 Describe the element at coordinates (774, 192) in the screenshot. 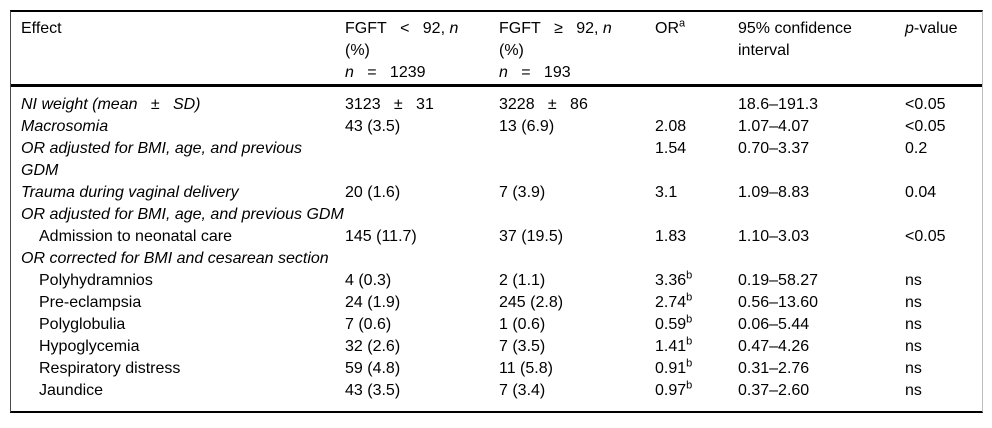

I see `confidence-interval-cell: 1.09–8.83` at that location.